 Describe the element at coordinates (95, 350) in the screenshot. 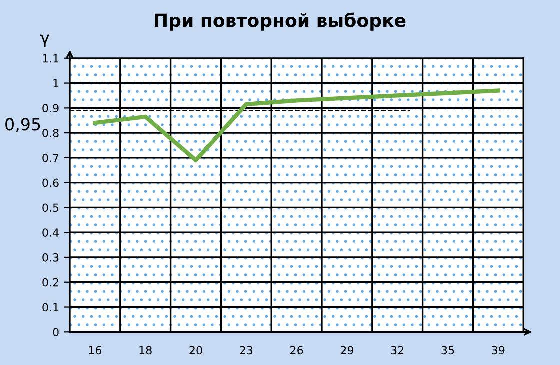

I see `x-tick-label: 16` at that location.